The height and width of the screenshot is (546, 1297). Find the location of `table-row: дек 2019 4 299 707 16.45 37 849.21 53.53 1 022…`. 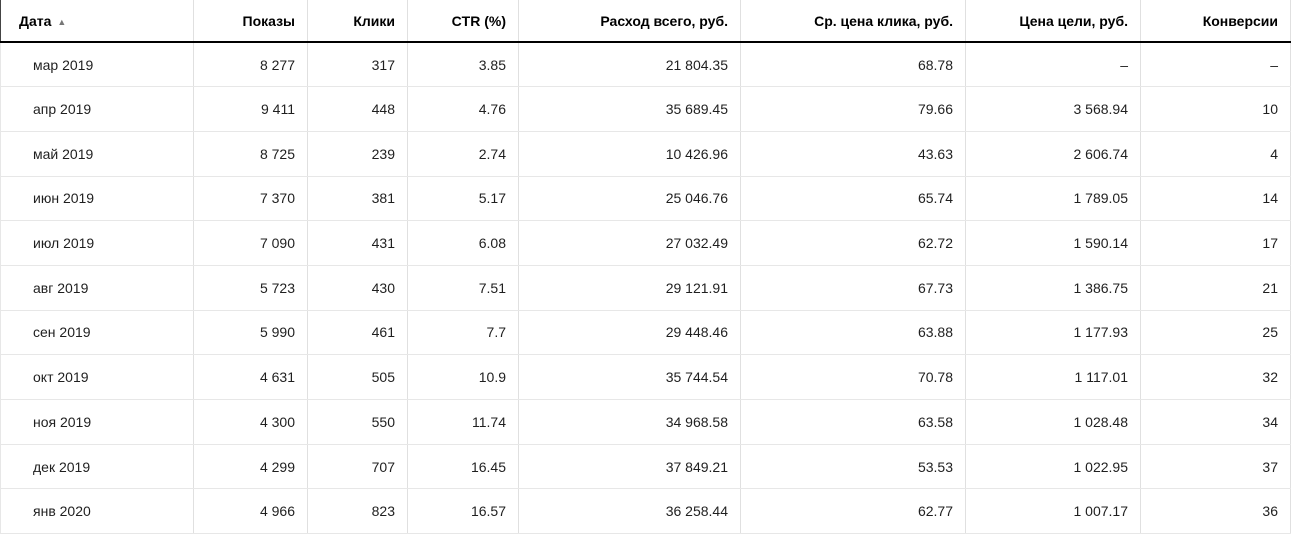

table-row: дек 2019 4 299 707 16.45 37 849.21 53.53 1 022… is located at coordinates (645, 467).